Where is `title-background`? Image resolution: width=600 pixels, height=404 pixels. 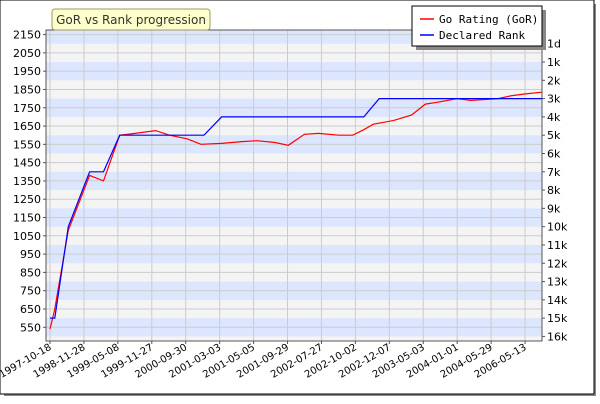 title-background is located at coordinates (131, 19).